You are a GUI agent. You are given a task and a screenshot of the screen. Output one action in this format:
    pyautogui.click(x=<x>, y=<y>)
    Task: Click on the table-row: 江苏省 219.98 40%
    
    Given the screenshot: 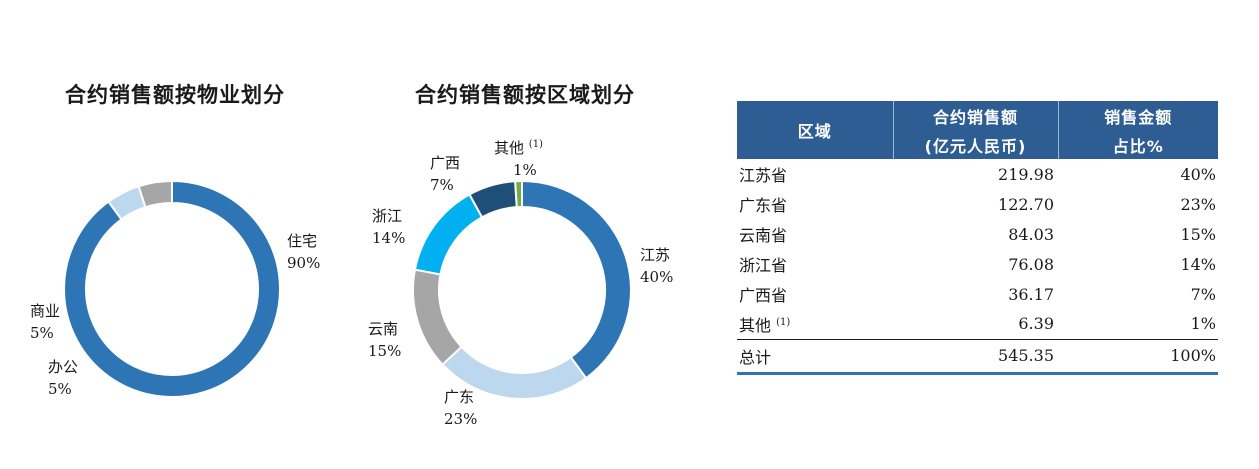 What is the action you would take?
    pyautogui.click(x=977, y=174)
    